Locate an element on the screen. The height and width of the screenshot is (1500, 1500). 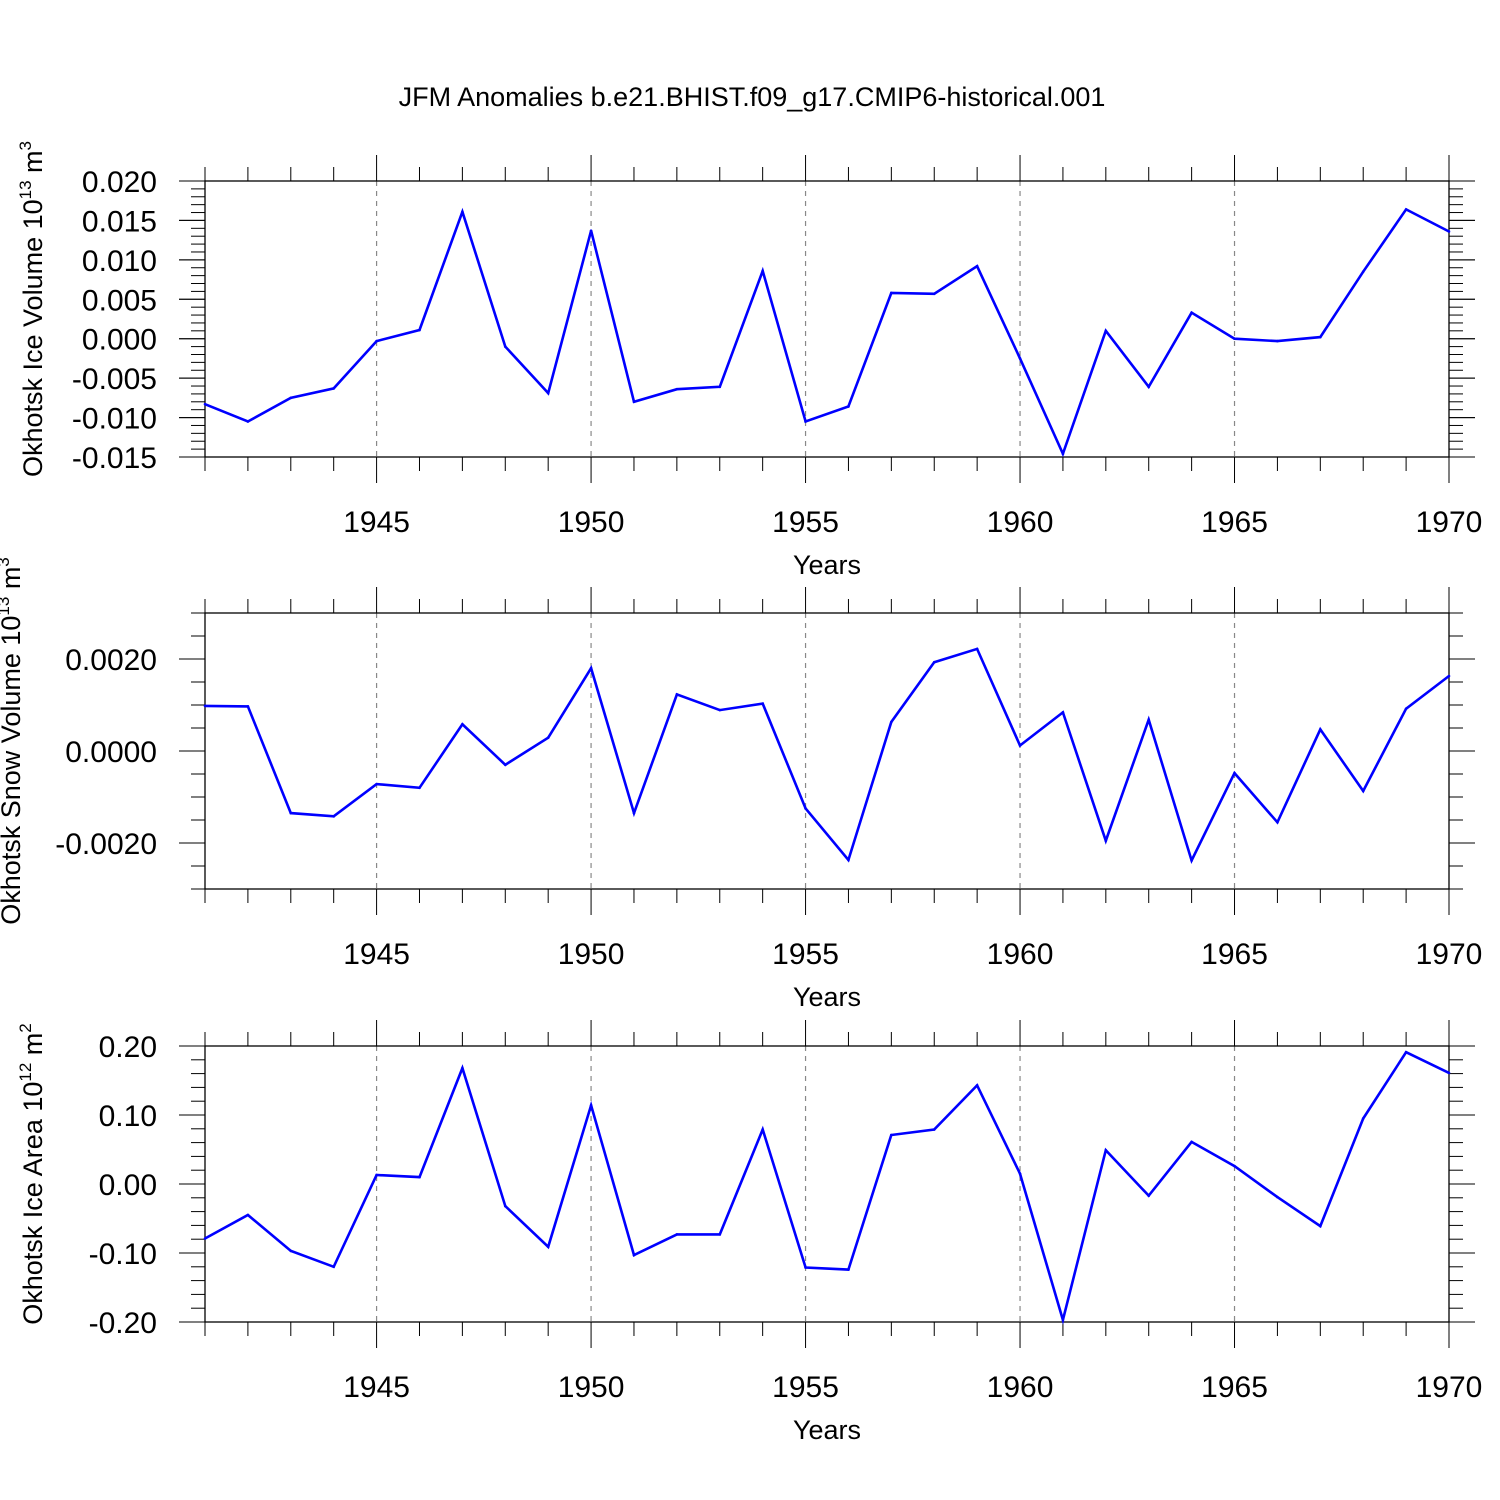
y-axis-label-exponent: 12 is located at coordinates (25, 1072).